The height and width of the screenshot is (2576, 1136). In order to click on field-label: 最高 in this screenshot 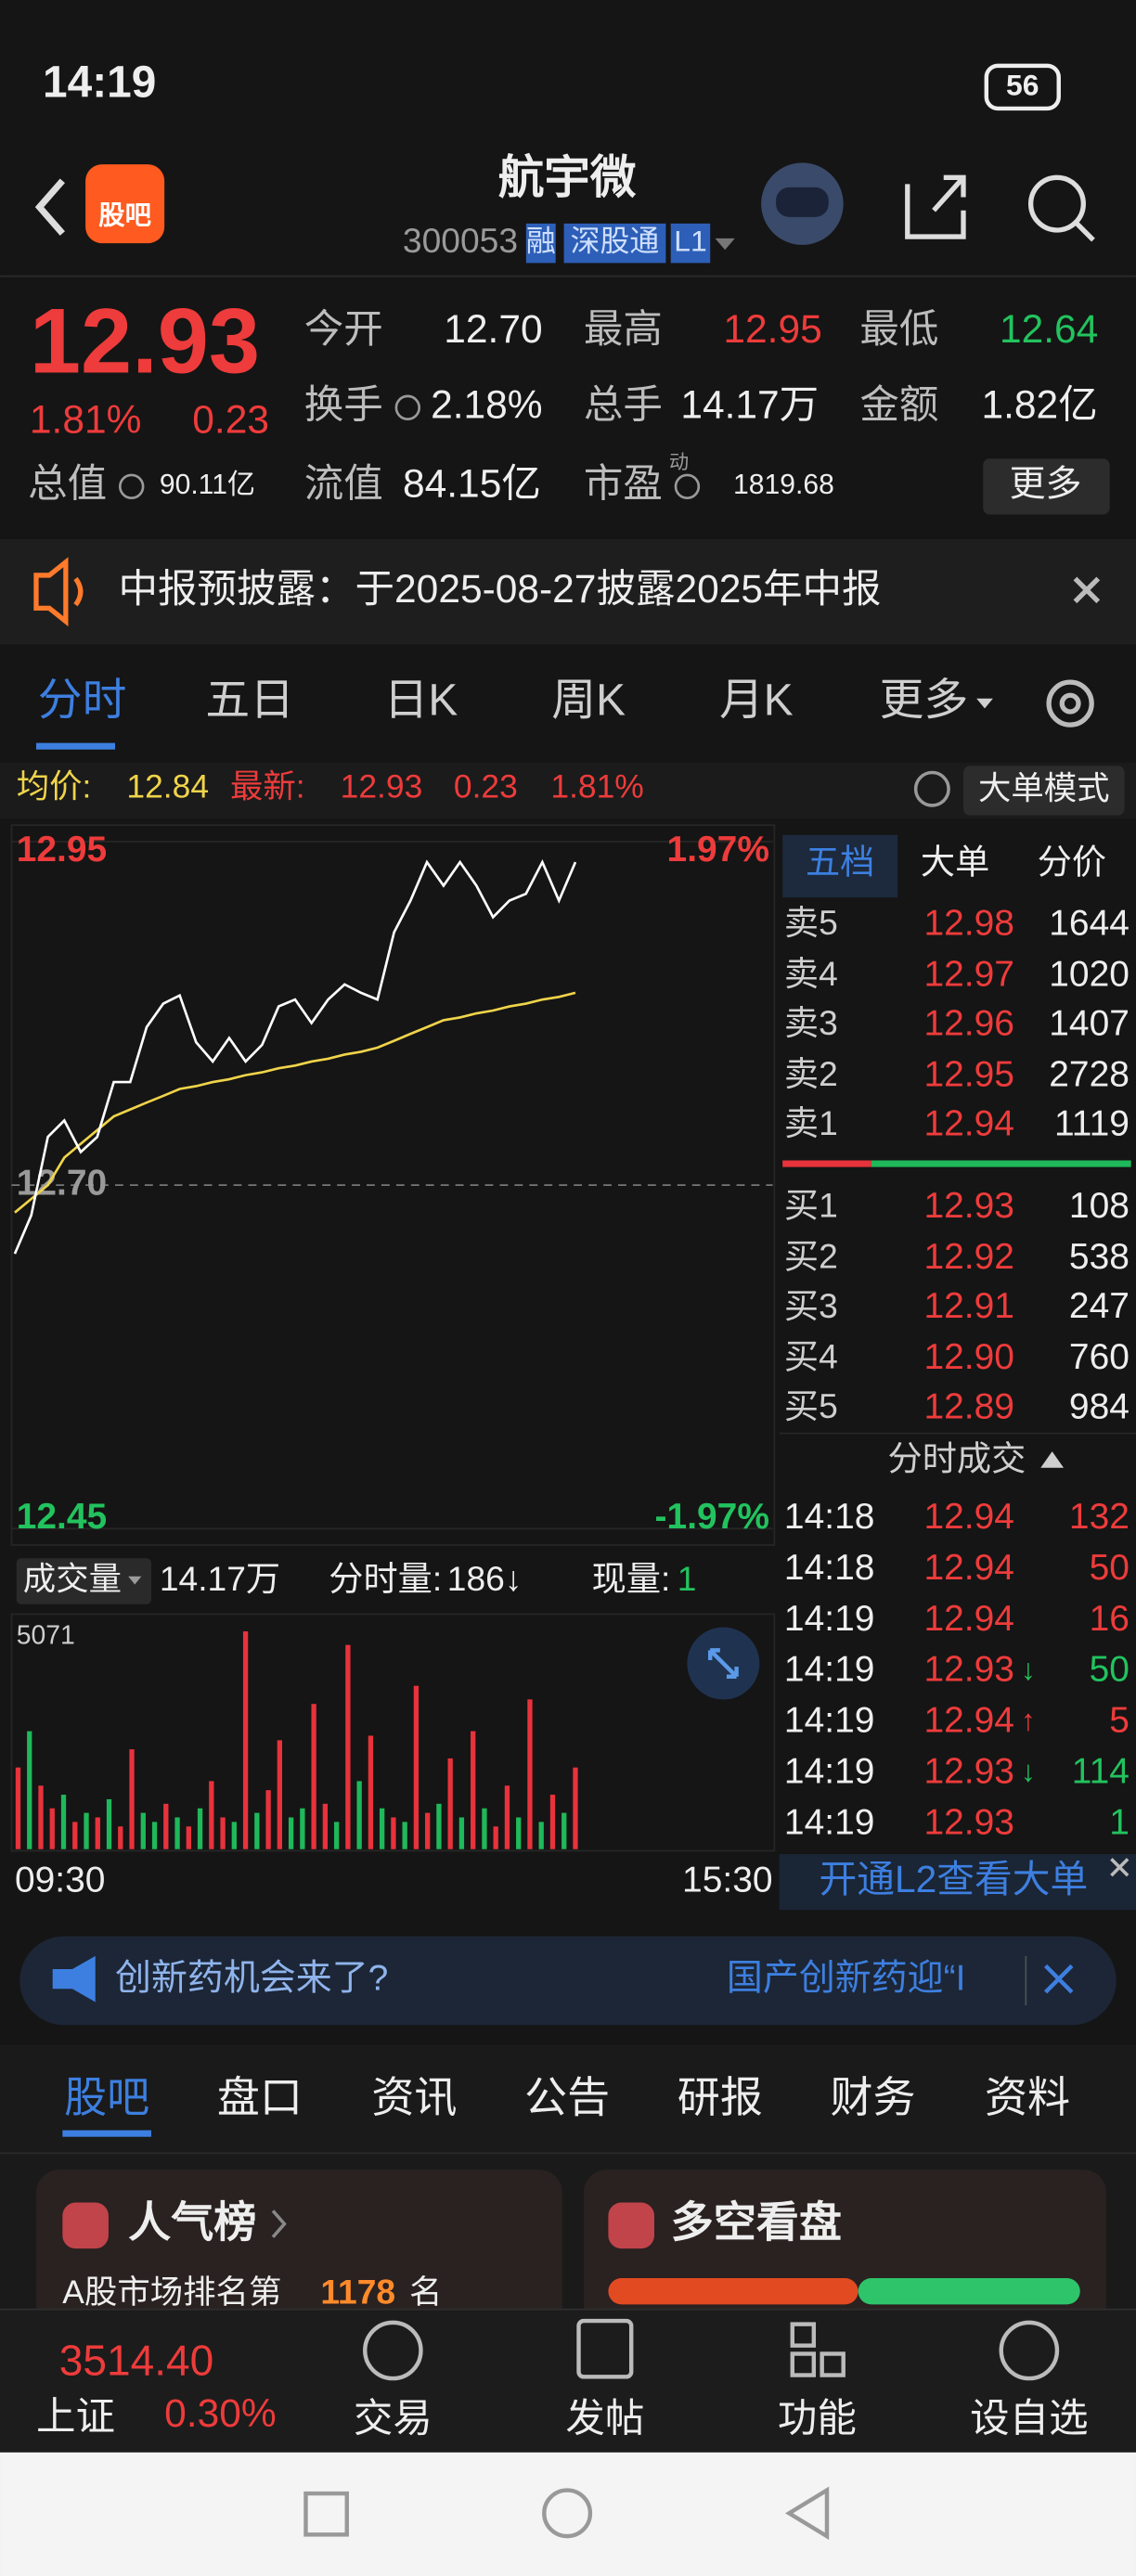, I will do `click(623, 330)`.